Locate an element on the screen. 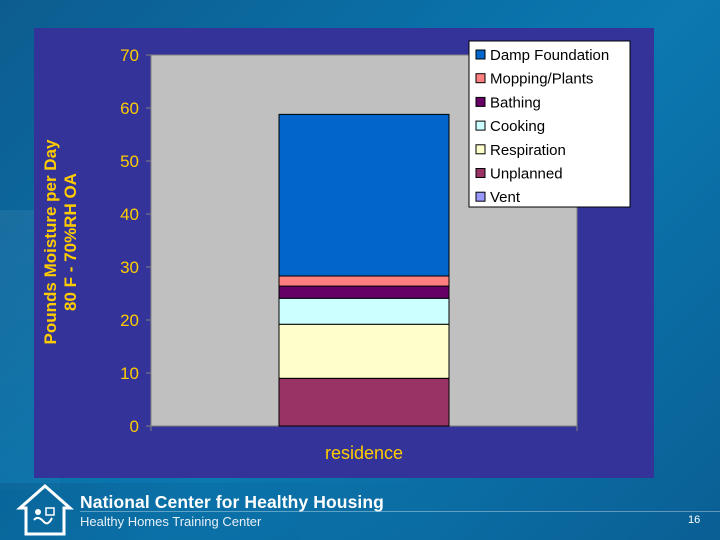  legend-label: Vent is located at coordinates (505, 197).